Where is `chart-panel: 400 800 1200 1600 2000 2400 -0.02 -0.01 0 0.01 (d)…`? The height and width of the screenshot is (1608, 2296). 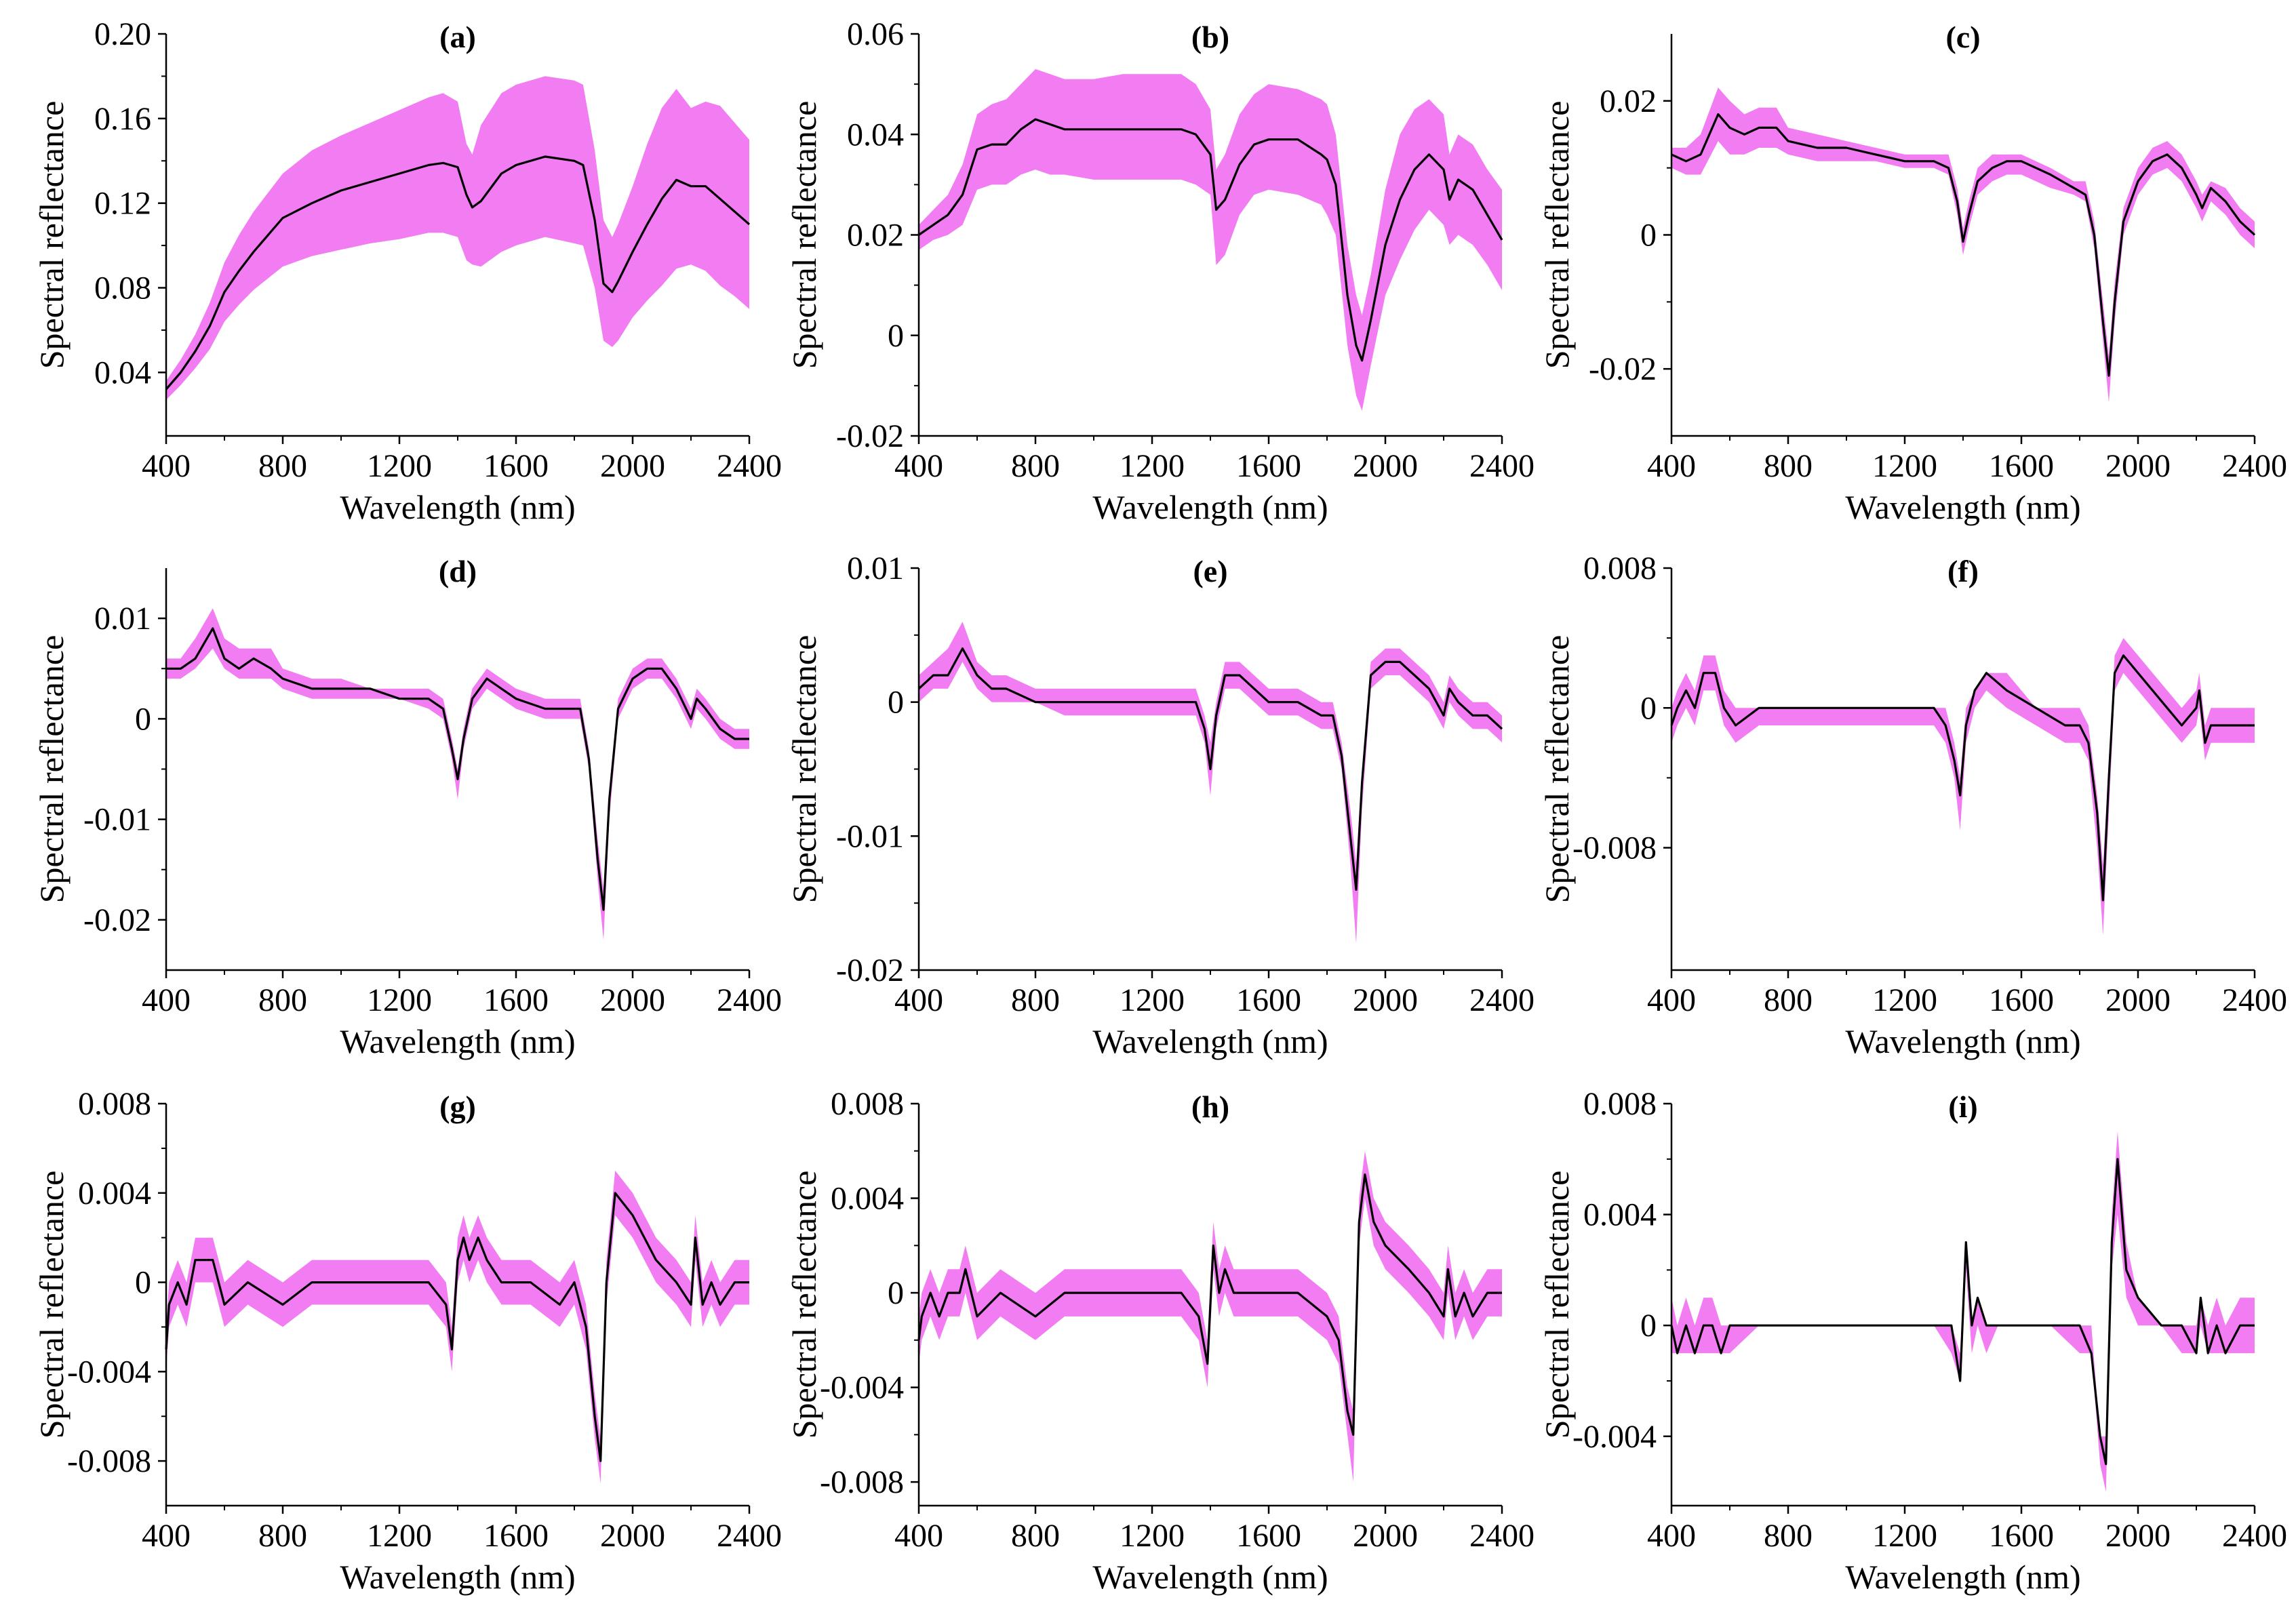
chart-panel: 400 800 1200 1600 2000 2400 -0.02 -0.01 0 0.01 (d)… is located at coordinates (407, 807).